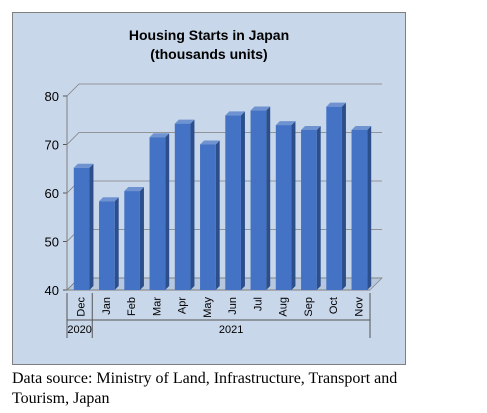 Image resolution: width=487 pixels, height=413 pixels. What do you see at coordinates (208, 307) in the screenshot?
I see `x-tick-label: May` at bounding box center [208, 307].